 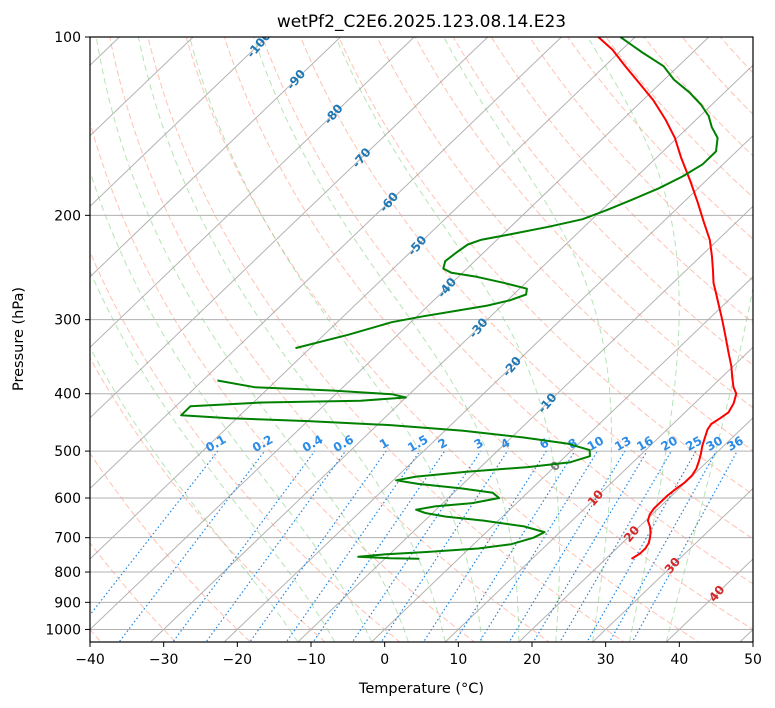 What do you see at coordinates (67, 216) in the screenshot?
I see `y-tick-label: 200` at bounding box center [67, 216].